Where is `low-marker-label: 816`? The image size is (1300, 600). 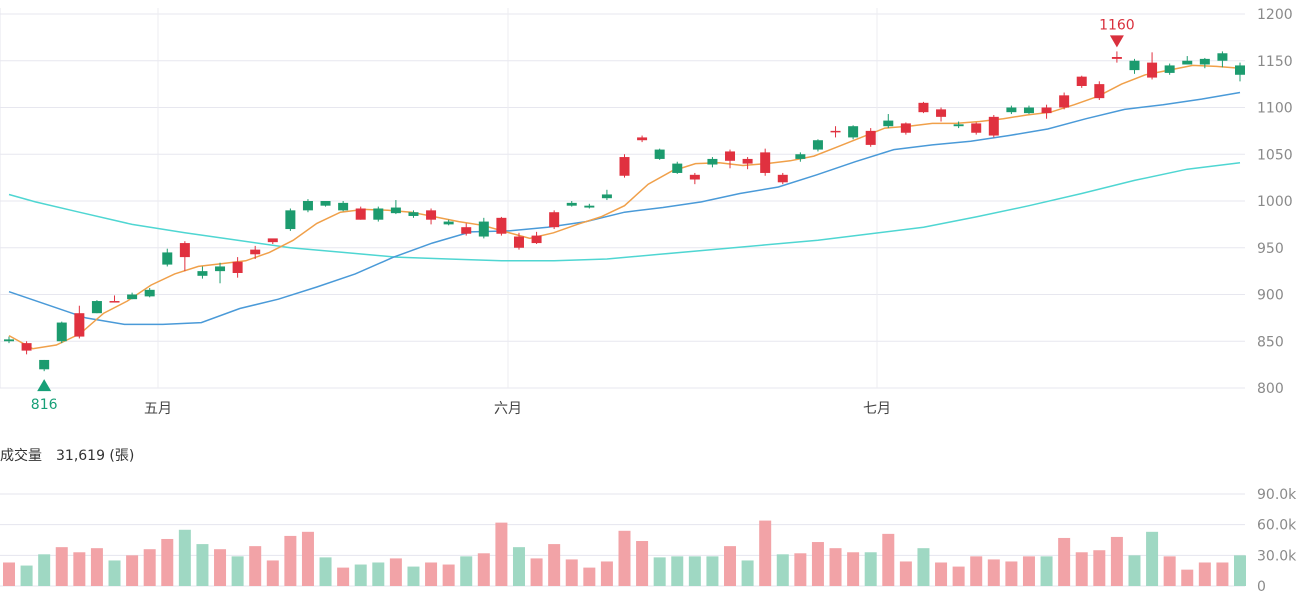 low-marker-label: 816 is located at coordinates (44, 405).